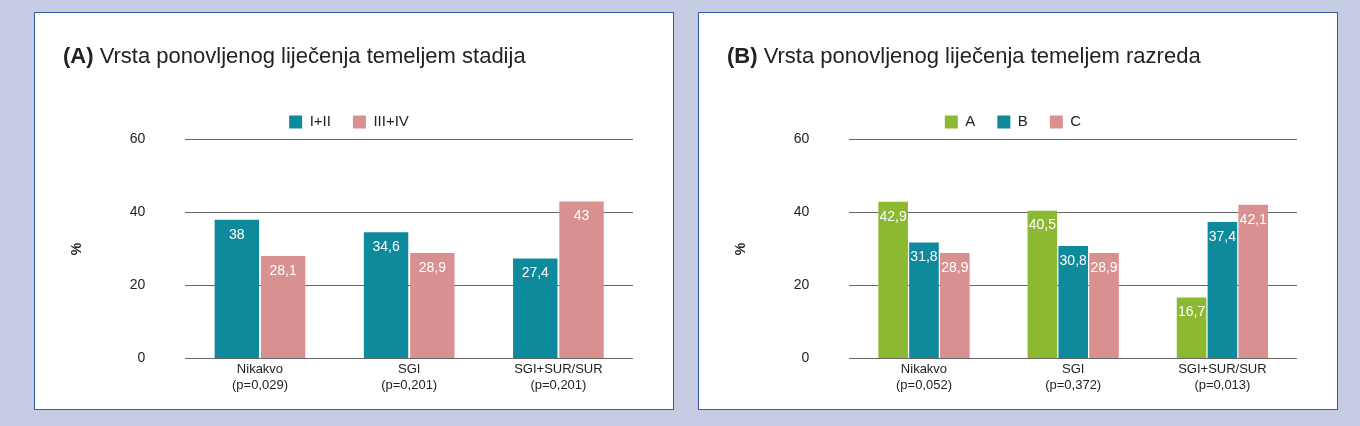 This screenshot has height=426, width=1360. What do you see at coordinates (320, 121) in the screenshot?
I see `legend-label: I+II` at bounding box center [320, 121].